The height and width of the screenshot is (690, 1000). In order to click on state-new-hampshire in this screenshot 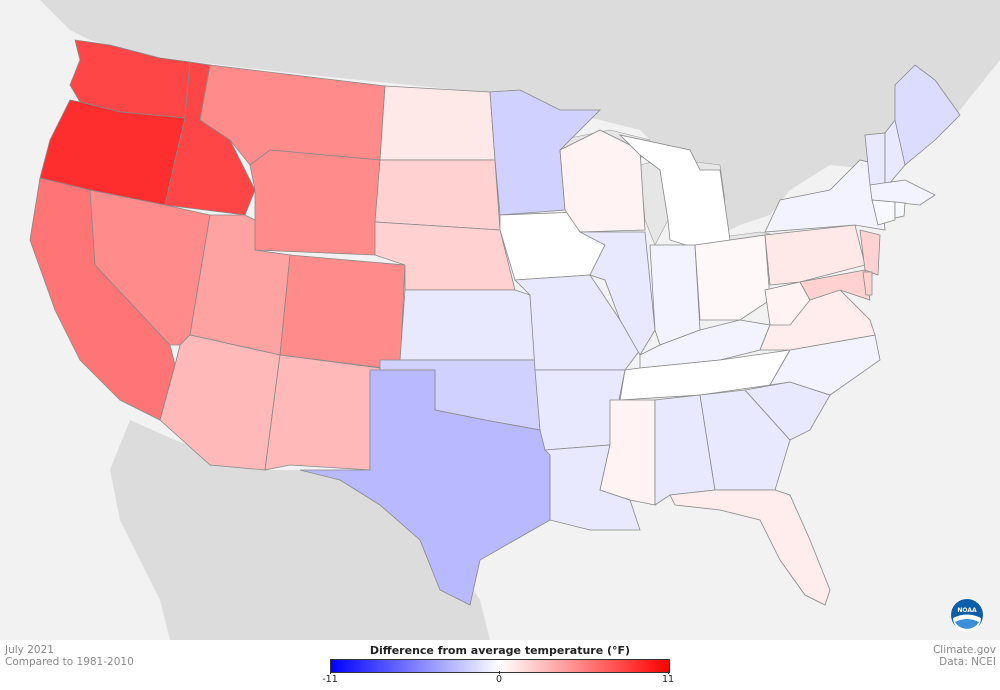, I will do `click(895, 152)`.